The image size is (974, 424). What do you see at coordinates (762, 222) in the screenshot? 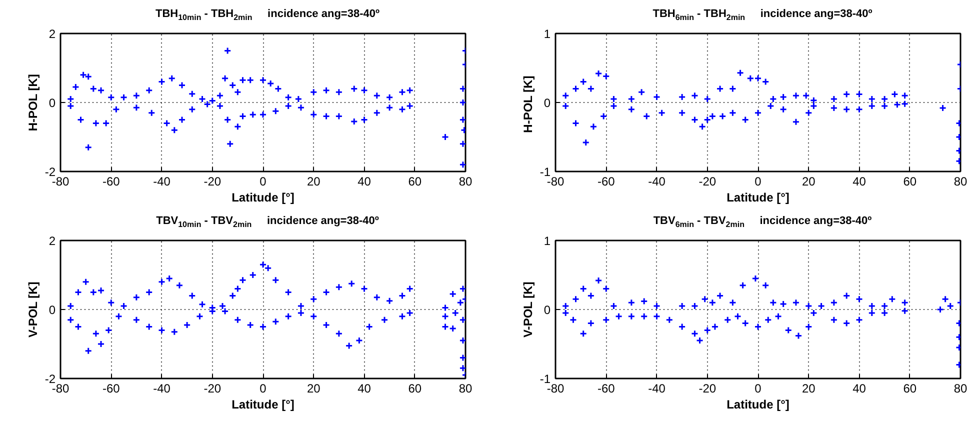
I see `chart-title: TBV$_{6min}$ - TBV$_{2min}$ incidence ang=38-40º` at bounding box center [762, 222].